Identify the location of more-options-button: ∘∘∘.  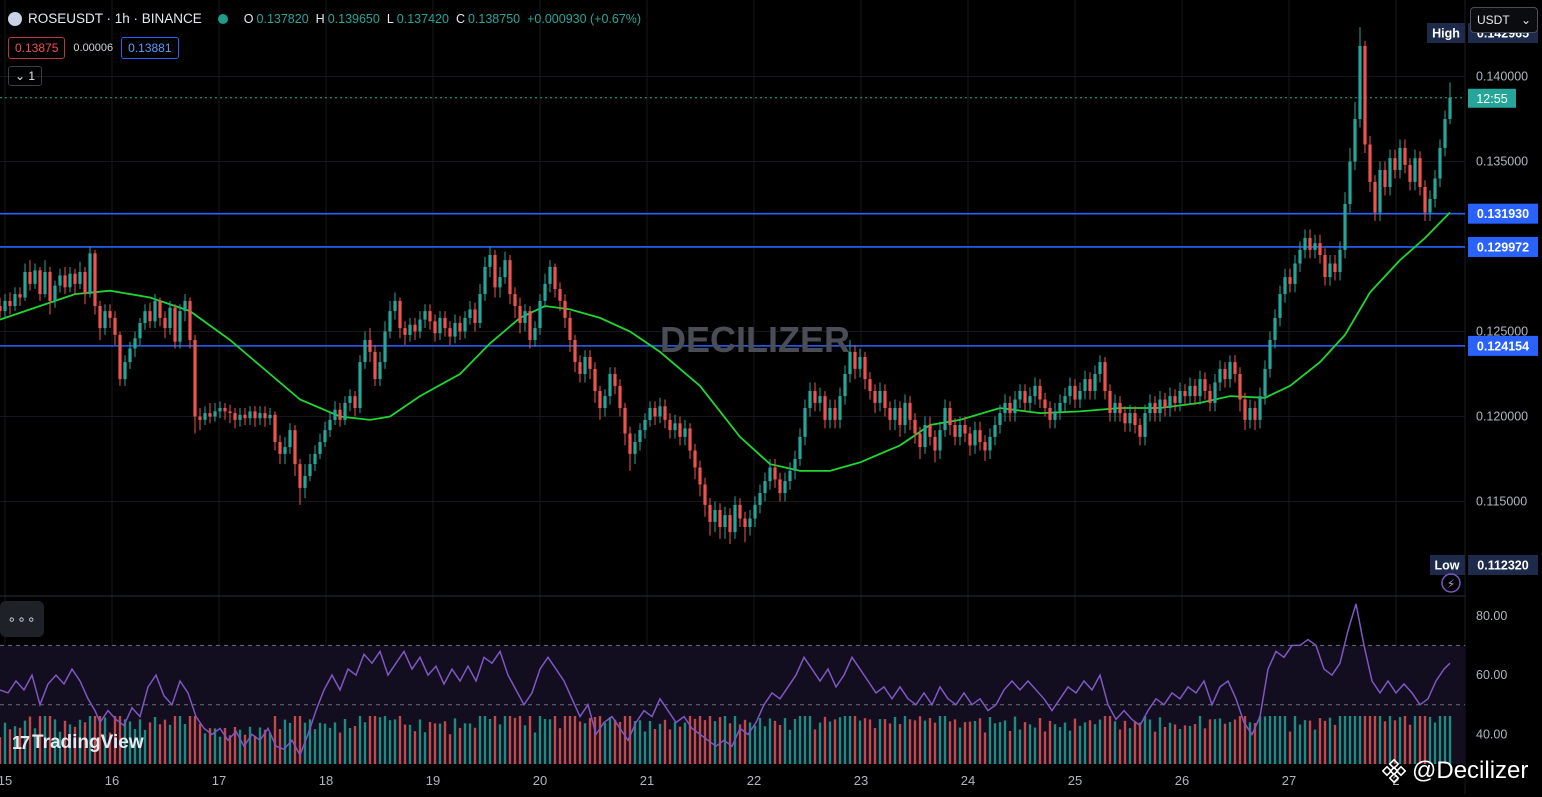
(22, 619).